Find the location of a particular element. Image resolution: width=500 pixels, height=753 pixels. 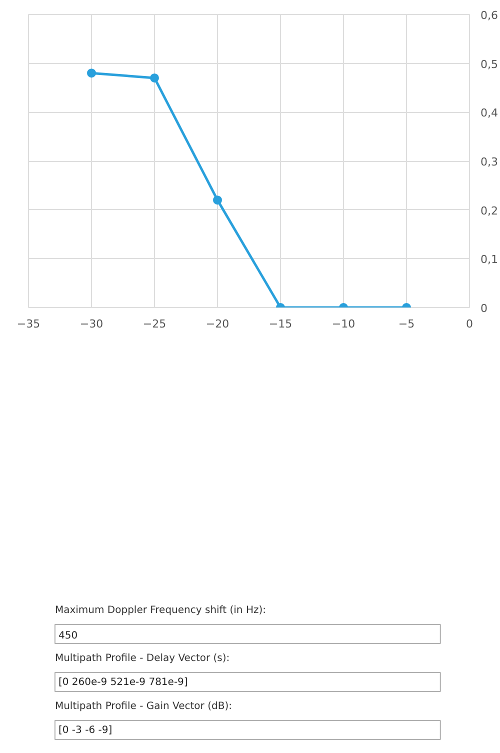

x-tick-label: −30 is located at coordinates (92, 324).